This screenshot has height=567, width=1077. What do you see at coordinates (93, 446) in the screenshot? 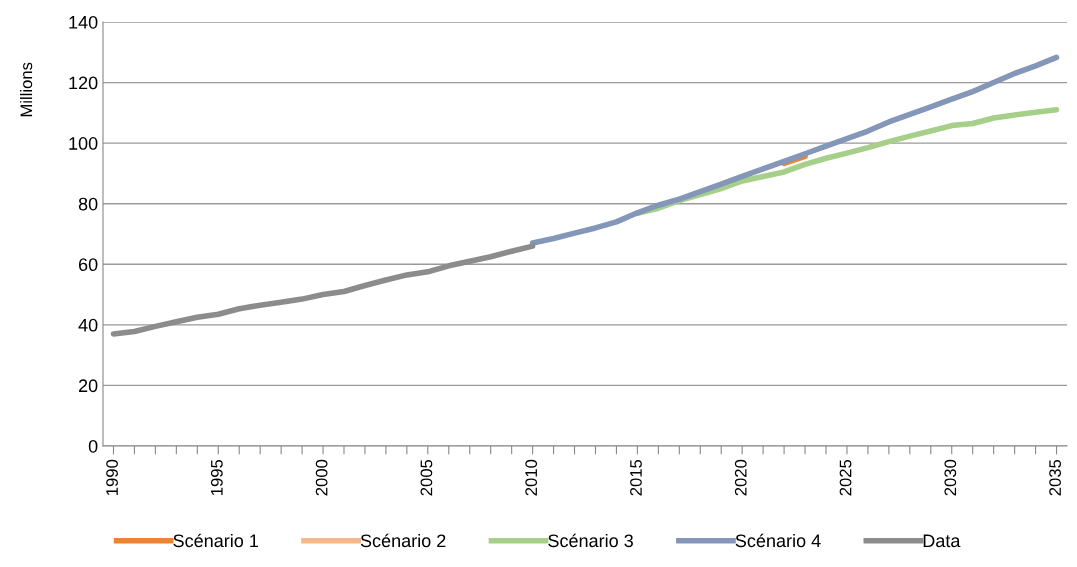
I see `y-tick-label: 0` at bounding box center [93, 446].